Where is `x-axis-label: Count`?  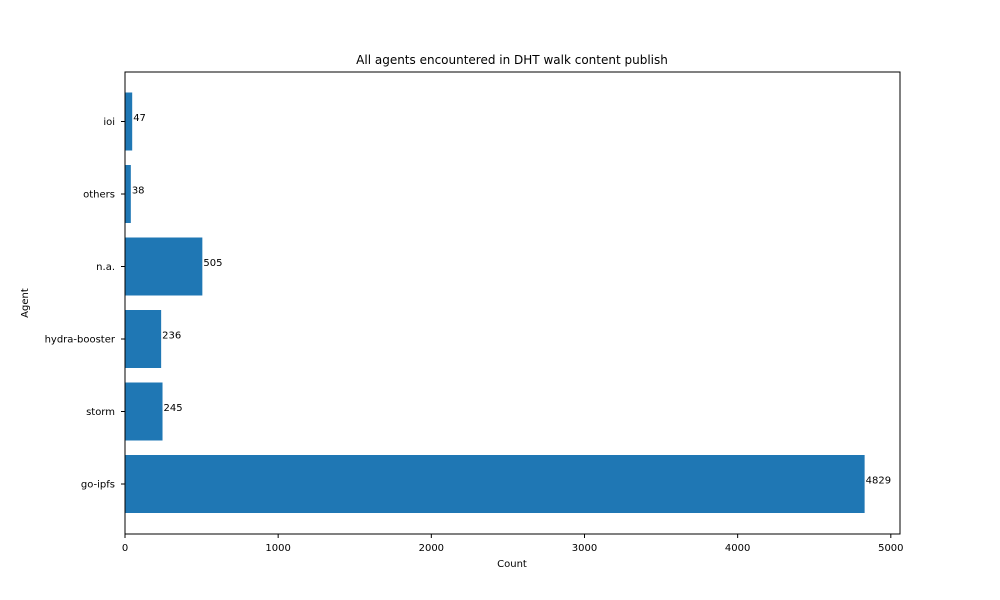 x-axis-label: Count is located at coordinates (512, 564).